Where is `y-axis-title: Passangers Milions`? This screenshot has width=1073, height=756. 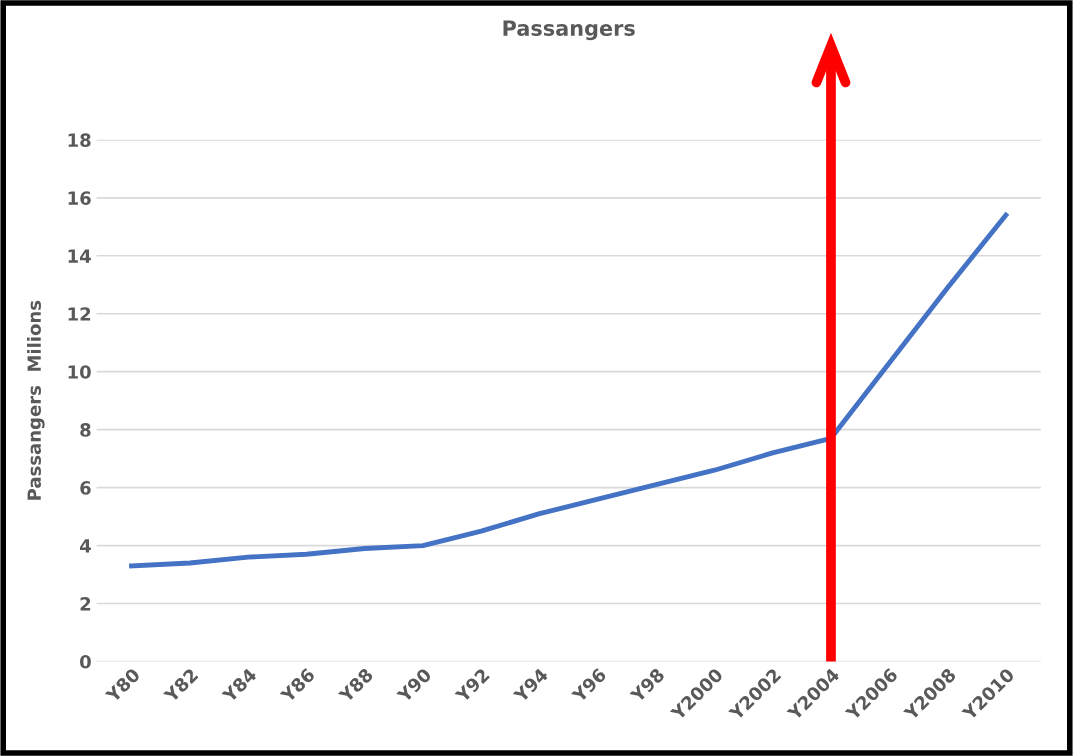
y-axis-title: Passangers Milions is located at coordinates (36, 400).